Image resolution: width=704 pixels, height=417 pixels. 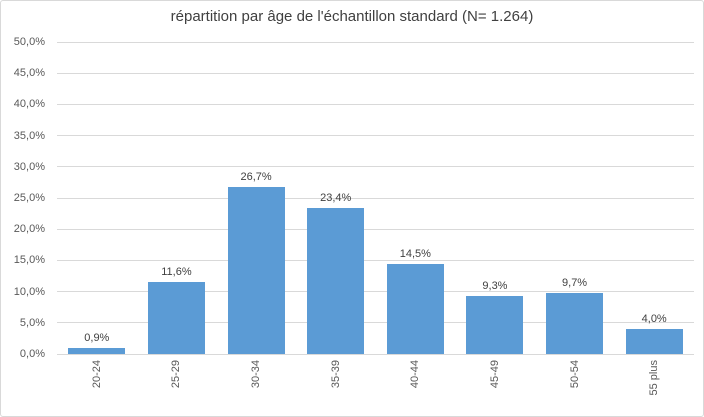 What do you see at coordinates (654, 341) in the screenshot?
I see `bar-55 plus` at bounding box center [654, 341].